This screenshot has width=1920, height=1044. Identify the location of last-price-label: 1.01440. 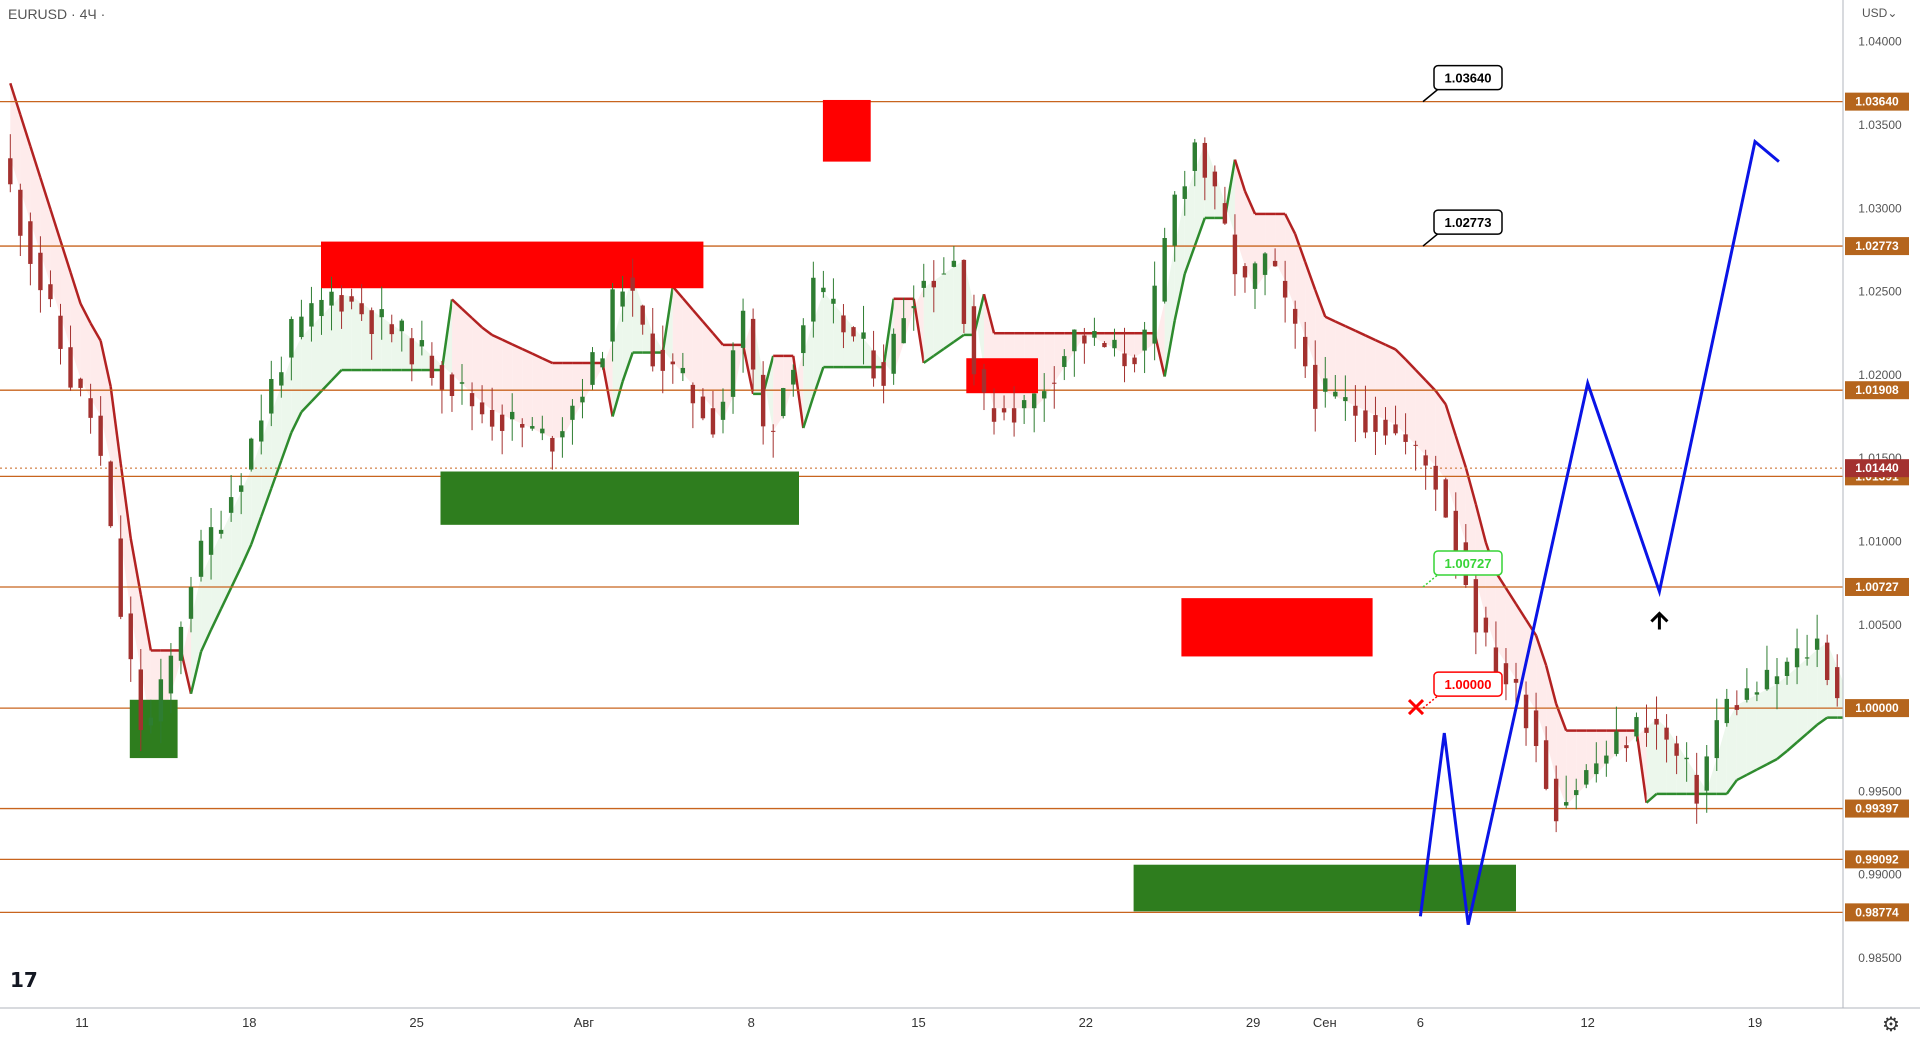
(1877, 468).